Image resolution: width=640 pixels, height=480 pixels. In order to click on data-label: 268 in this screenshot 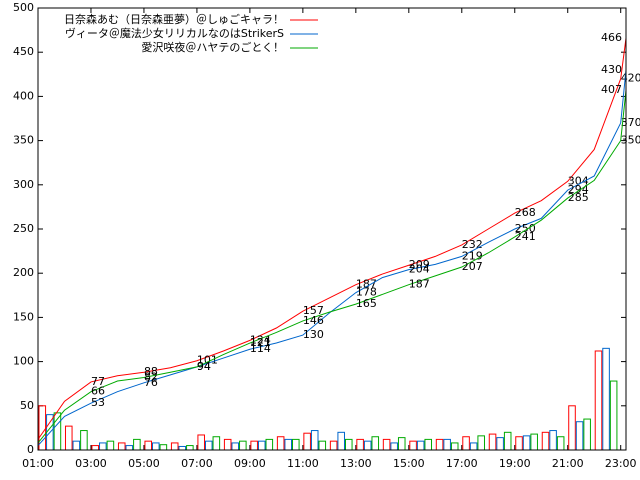, I will do `click(525, 212)`.